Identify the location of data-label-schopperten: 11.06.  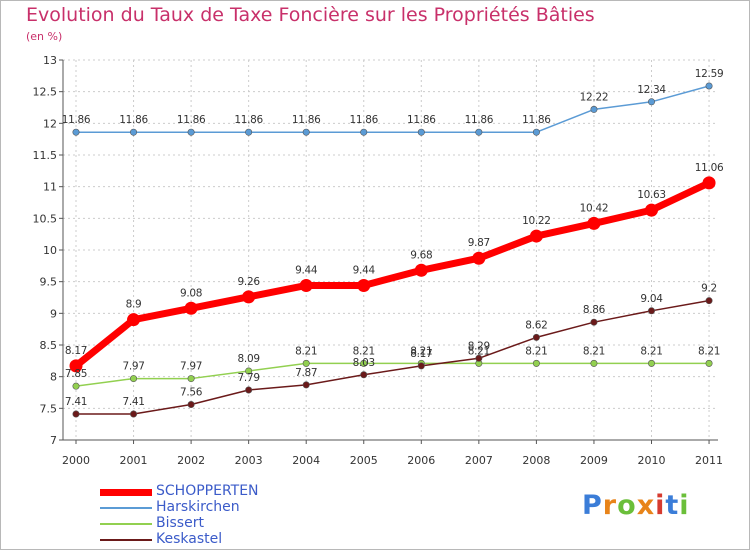
(709, 168).